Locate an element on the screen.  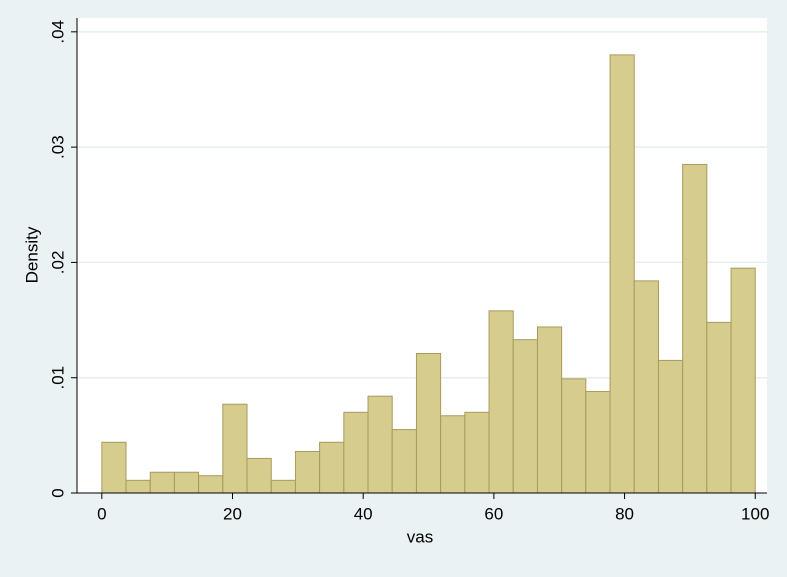
y-tick-label: 0 is located at coordinates (57, 492).